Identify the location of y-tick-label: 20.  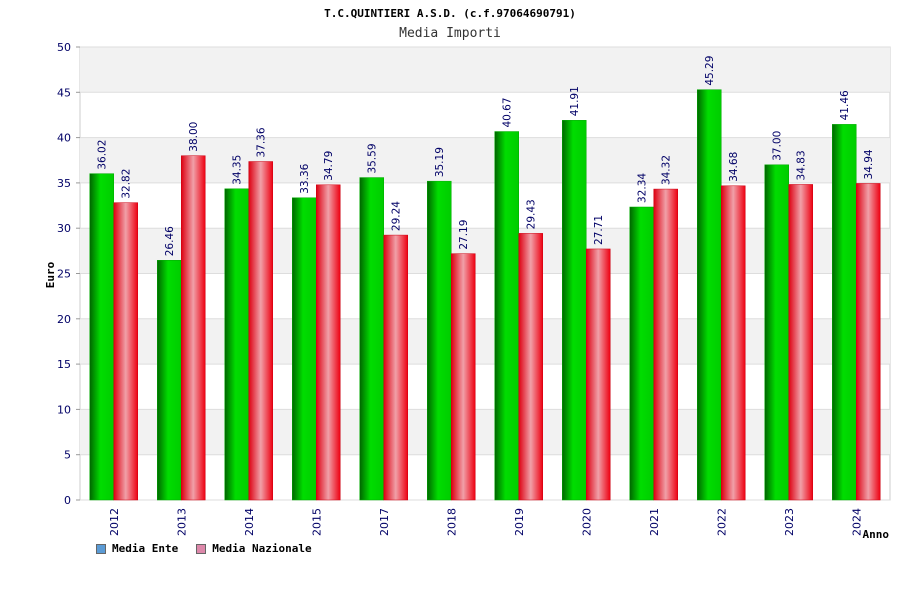
(64, 319).